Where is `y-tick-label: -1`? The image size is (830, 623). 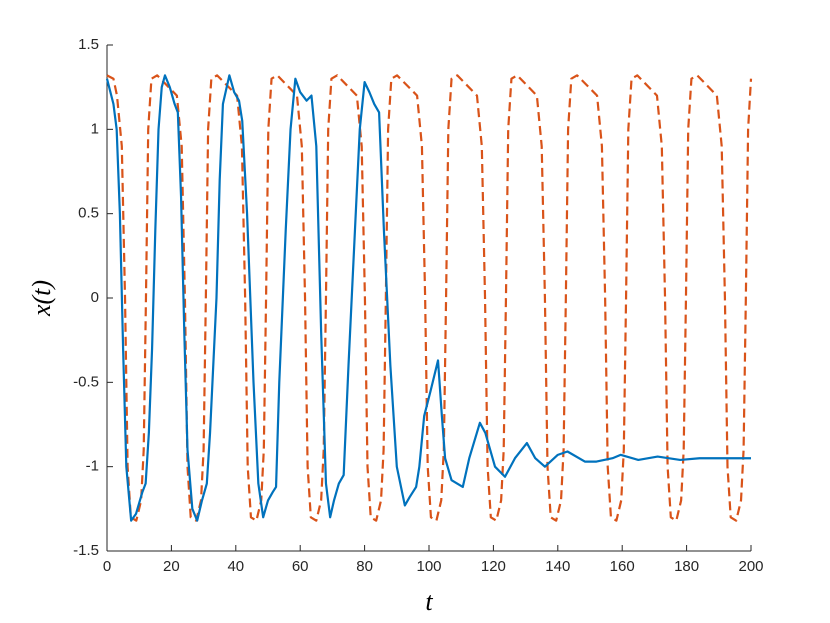 y-tick-label: -1 is located at coordinates (92, 466).